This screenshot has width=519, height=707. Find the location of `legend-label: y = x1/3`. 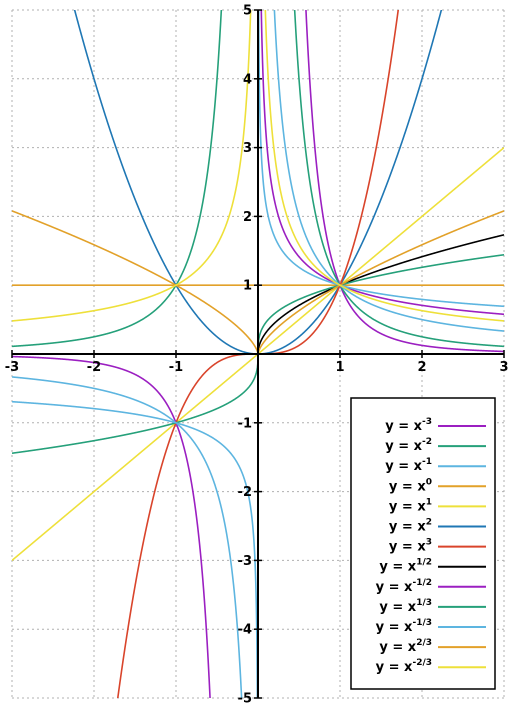

legend-label: y = x1/3 is located at coordinates (405, 606).